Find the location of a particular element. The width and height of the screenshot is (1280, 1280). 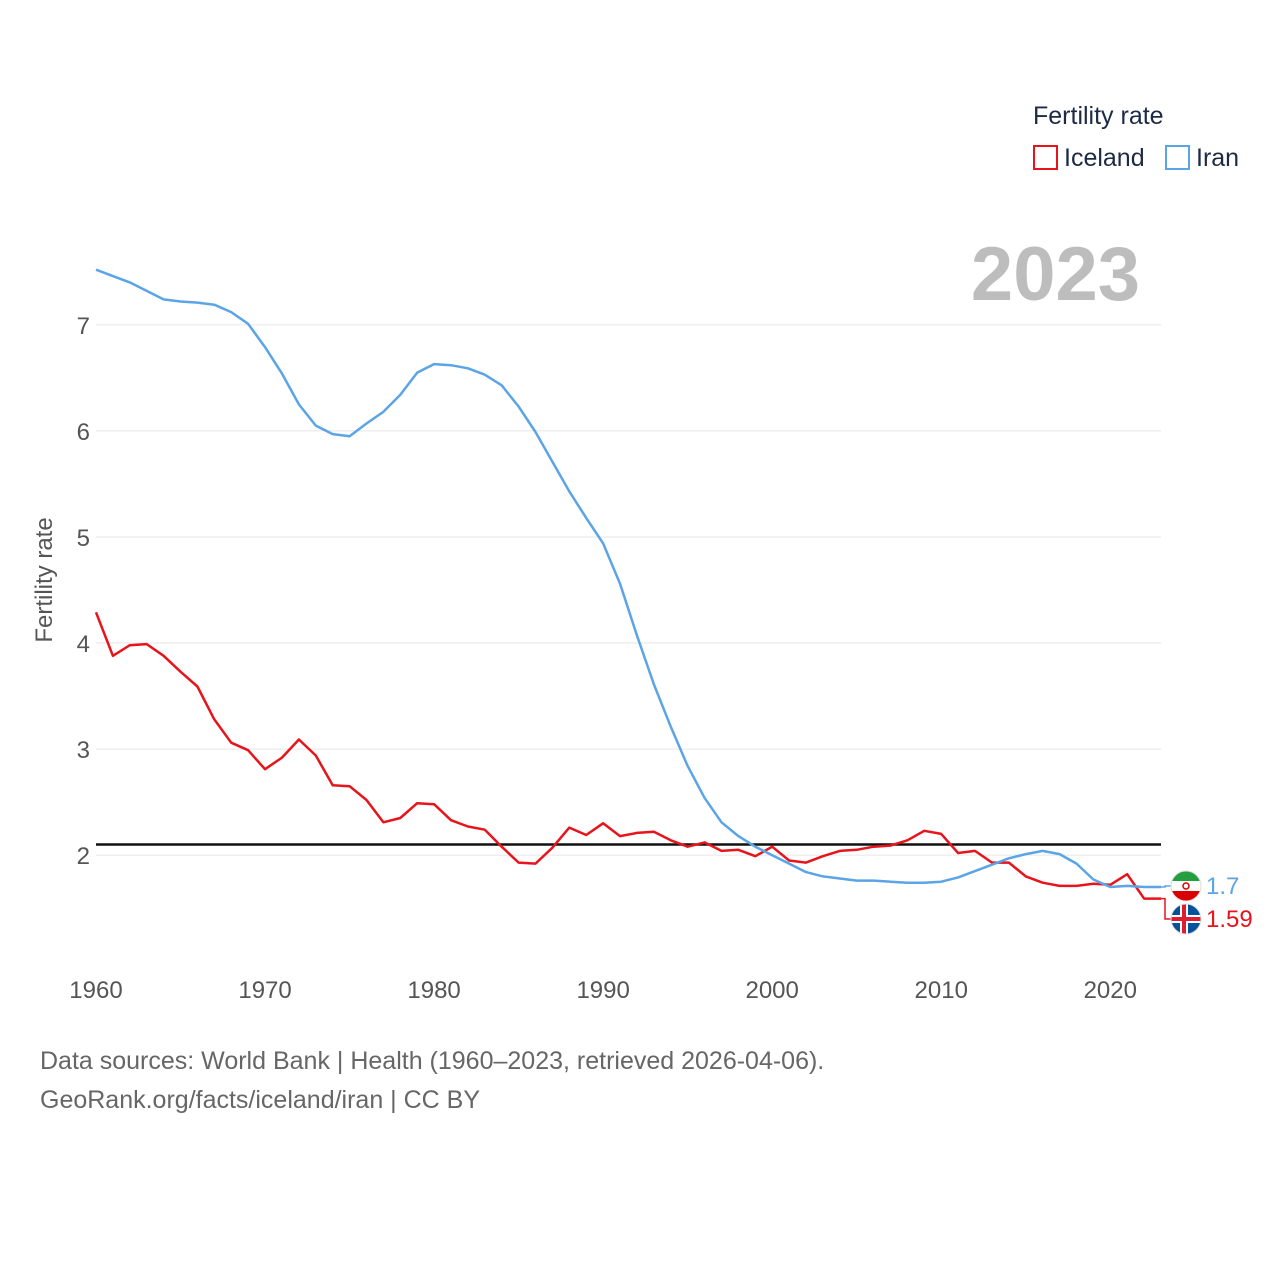

x-axis-ticks: 1960 1970 1980 1990 2000 2010 2020 is located at coordinates (603, 990).